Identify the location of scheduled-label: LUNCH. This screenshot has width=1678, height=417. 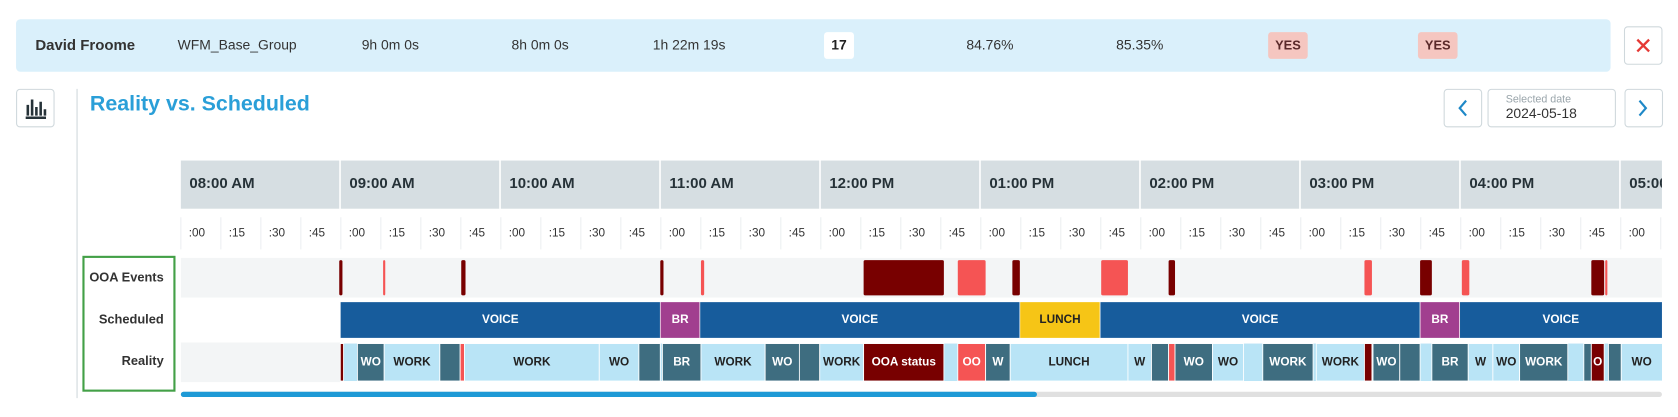
(1059, 319).